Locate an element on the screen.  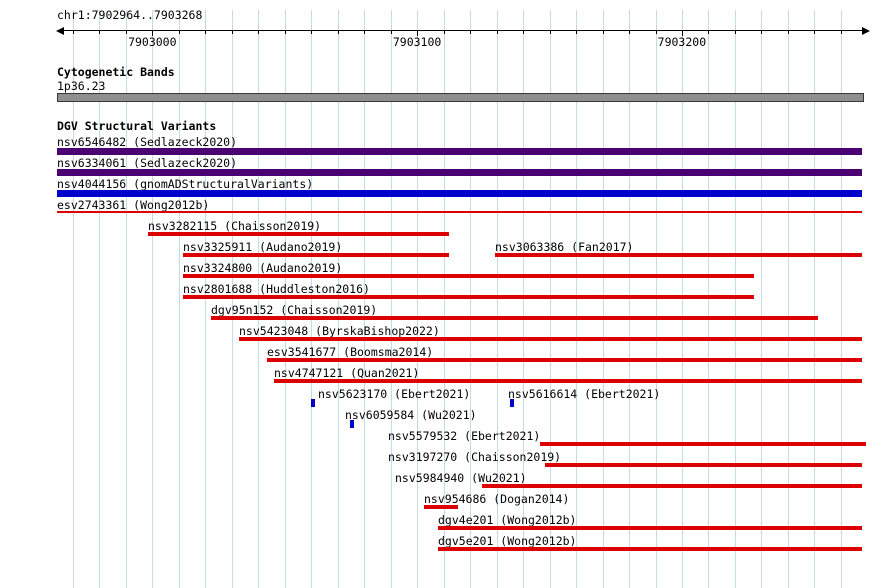
variant-bar-nsv3197270 is located at coordinates (703, 465).